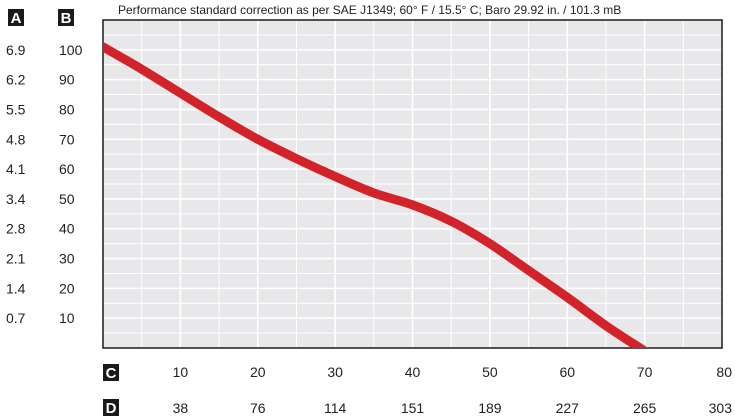 The height and width of the screenshot is (418, 735). I want to click on x-tick-label-c: 20, so click(258, 372).